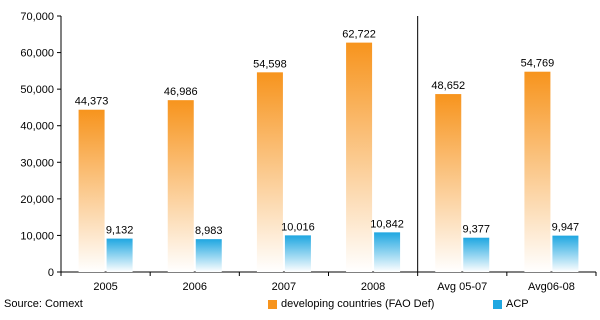 The width and height of the screenshot is (600, 320). Describe the element at coordinates (448, 86) in the screenshot. I see `data-label: 48,652` at that location.